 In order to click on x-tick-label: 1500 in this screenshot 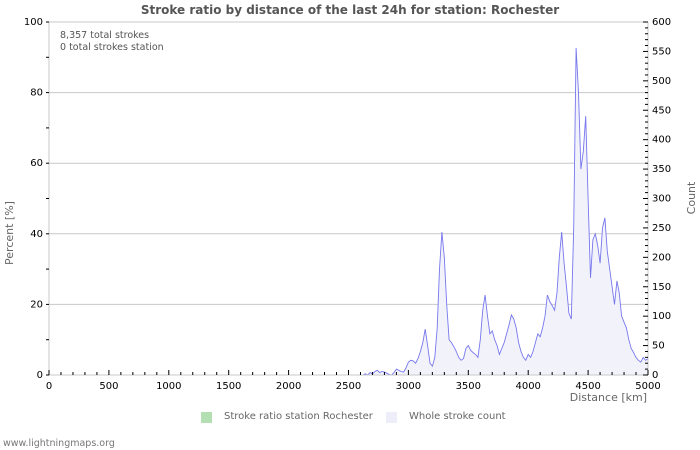, I will do `click(228, 386)`.